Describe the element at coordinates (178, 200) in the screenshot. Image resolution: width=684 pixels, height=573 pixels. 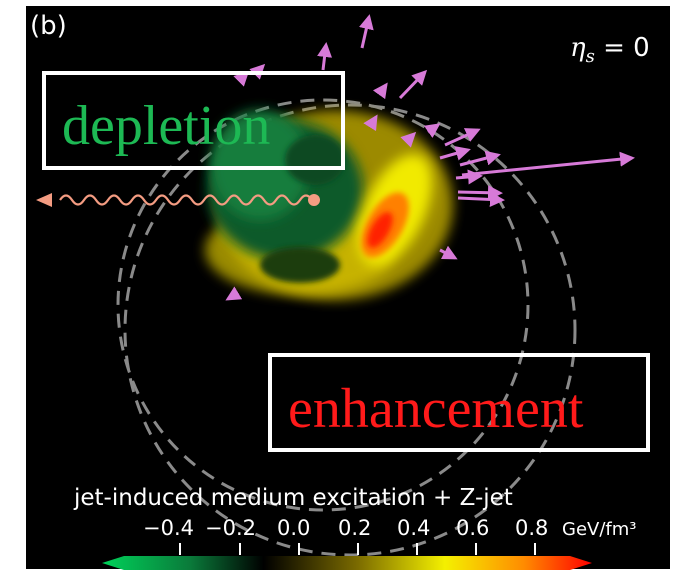
I see `z-boson` at that location.